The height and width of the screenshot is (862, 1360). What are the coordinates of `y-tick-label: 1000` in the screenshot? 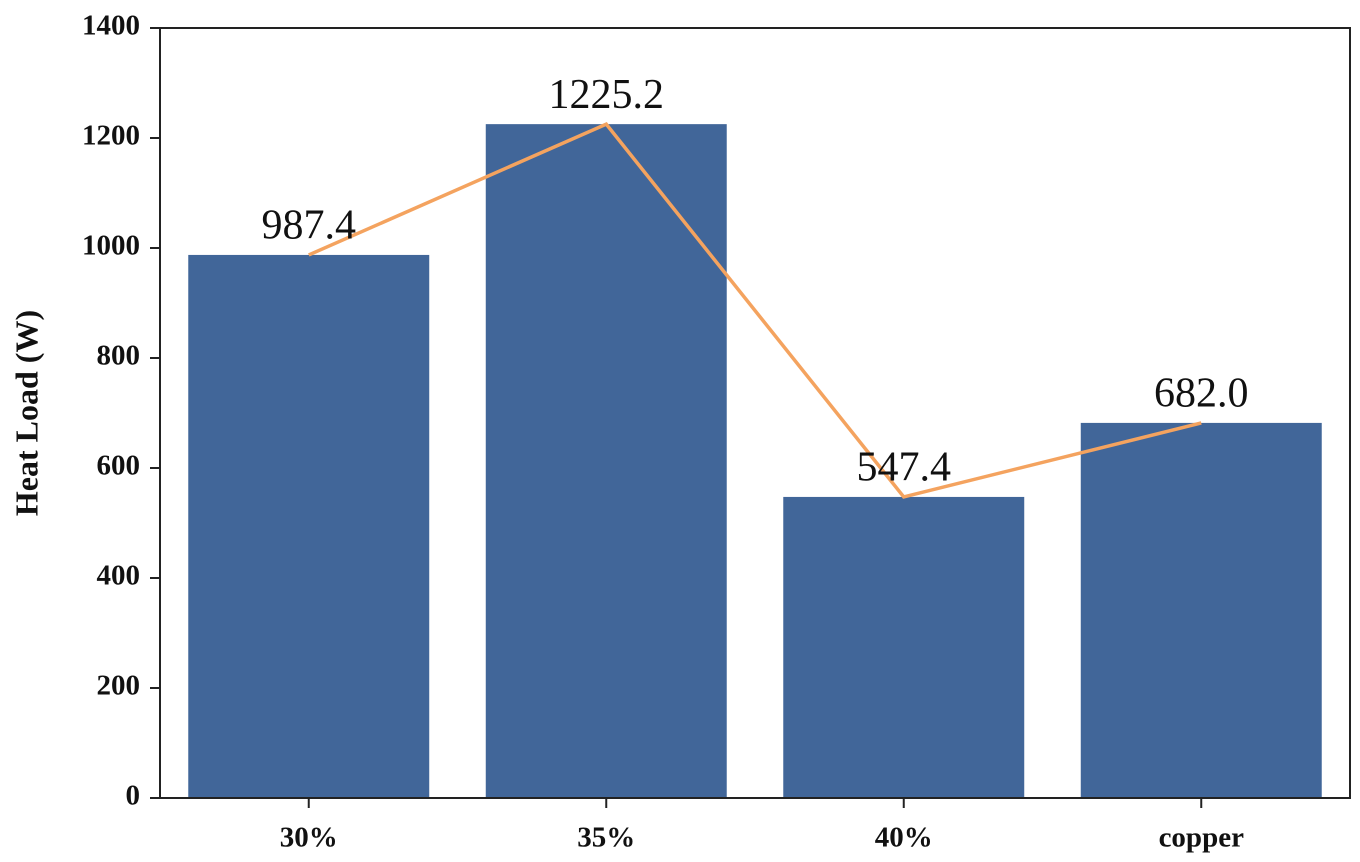 It's located at (111, 246).